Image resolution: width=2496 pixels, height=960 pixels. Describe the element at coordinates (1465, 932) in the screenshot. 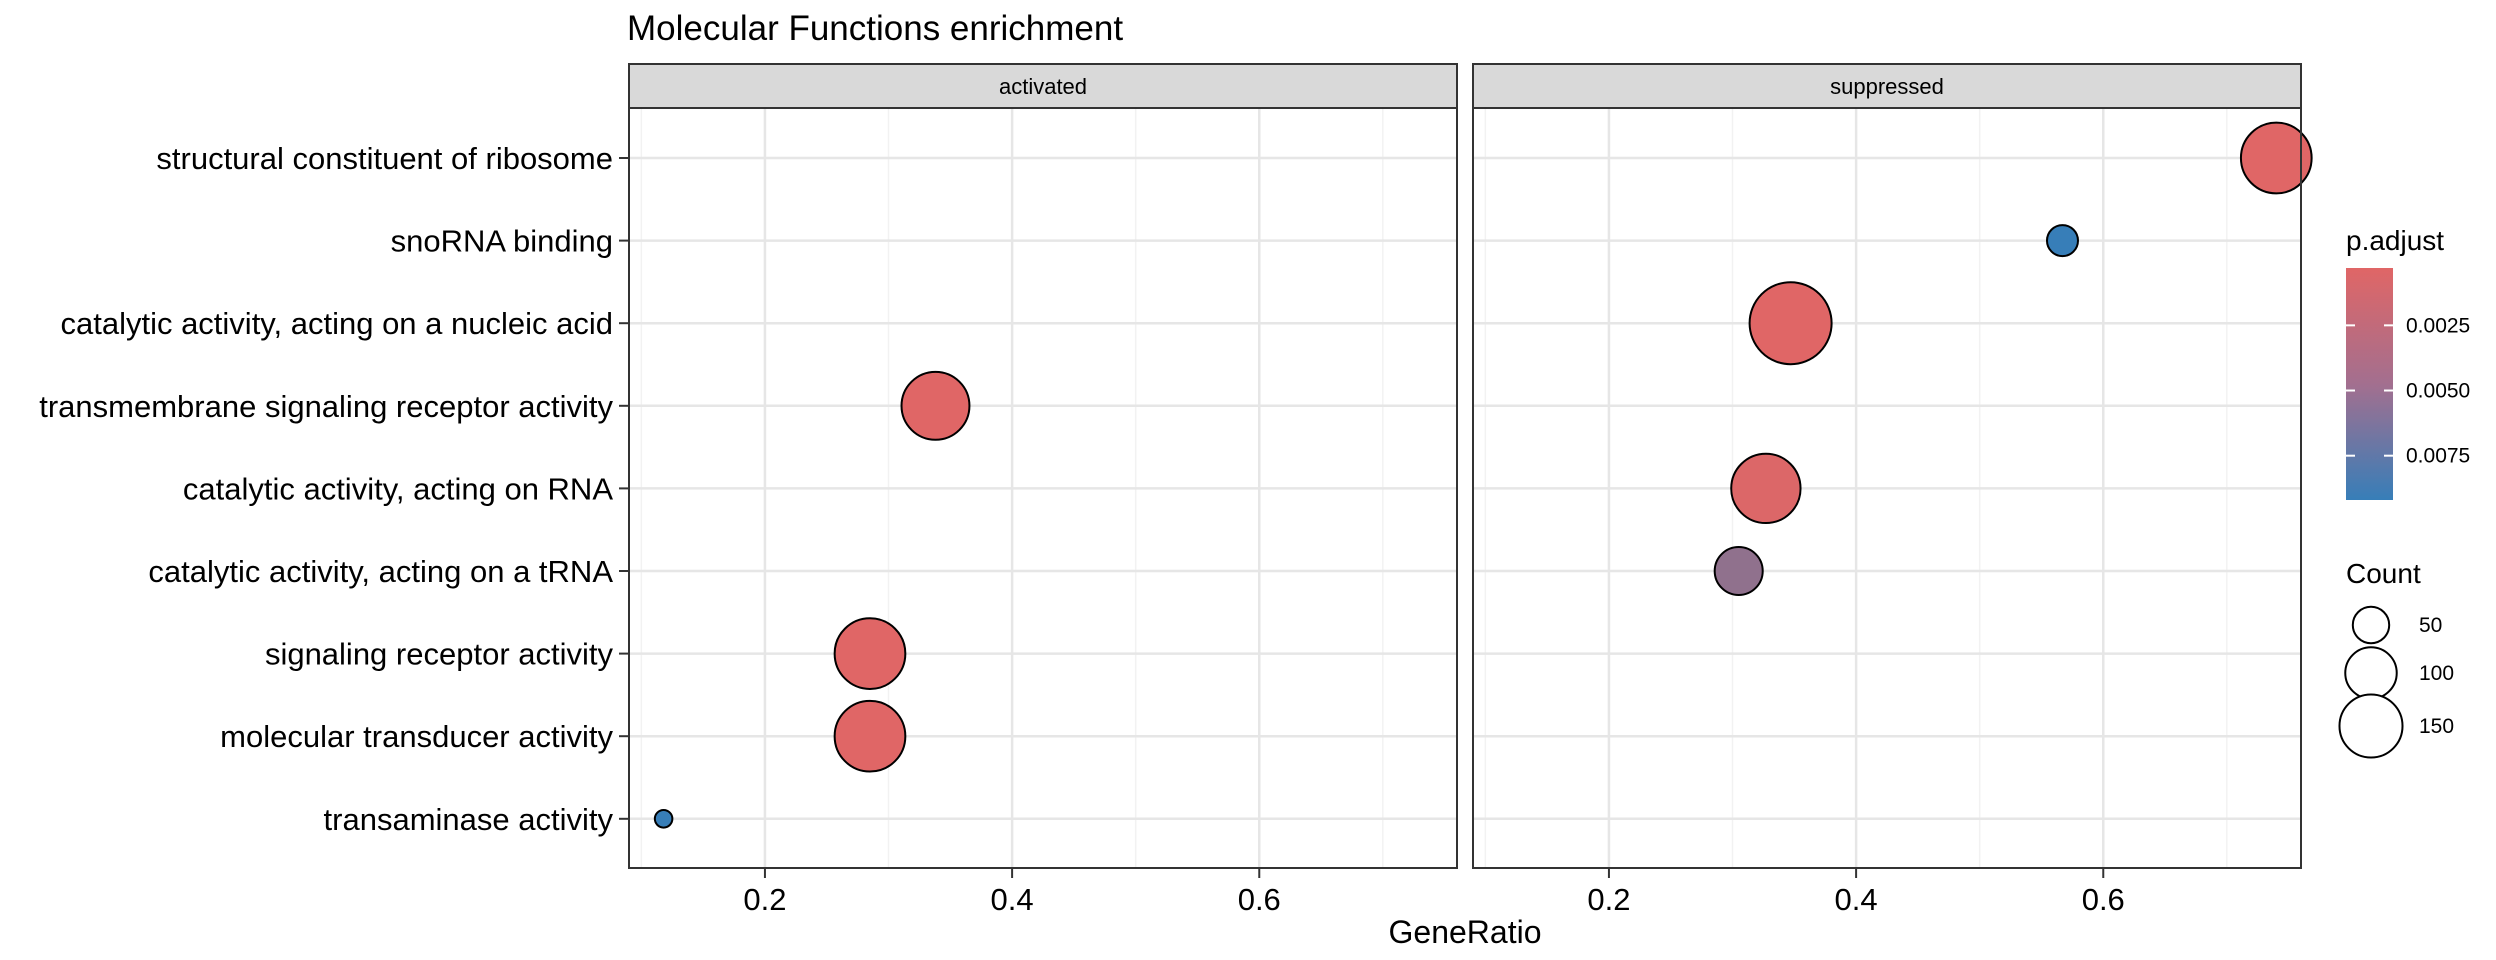

I see `x-axis-title: GeneRatio` at that location.